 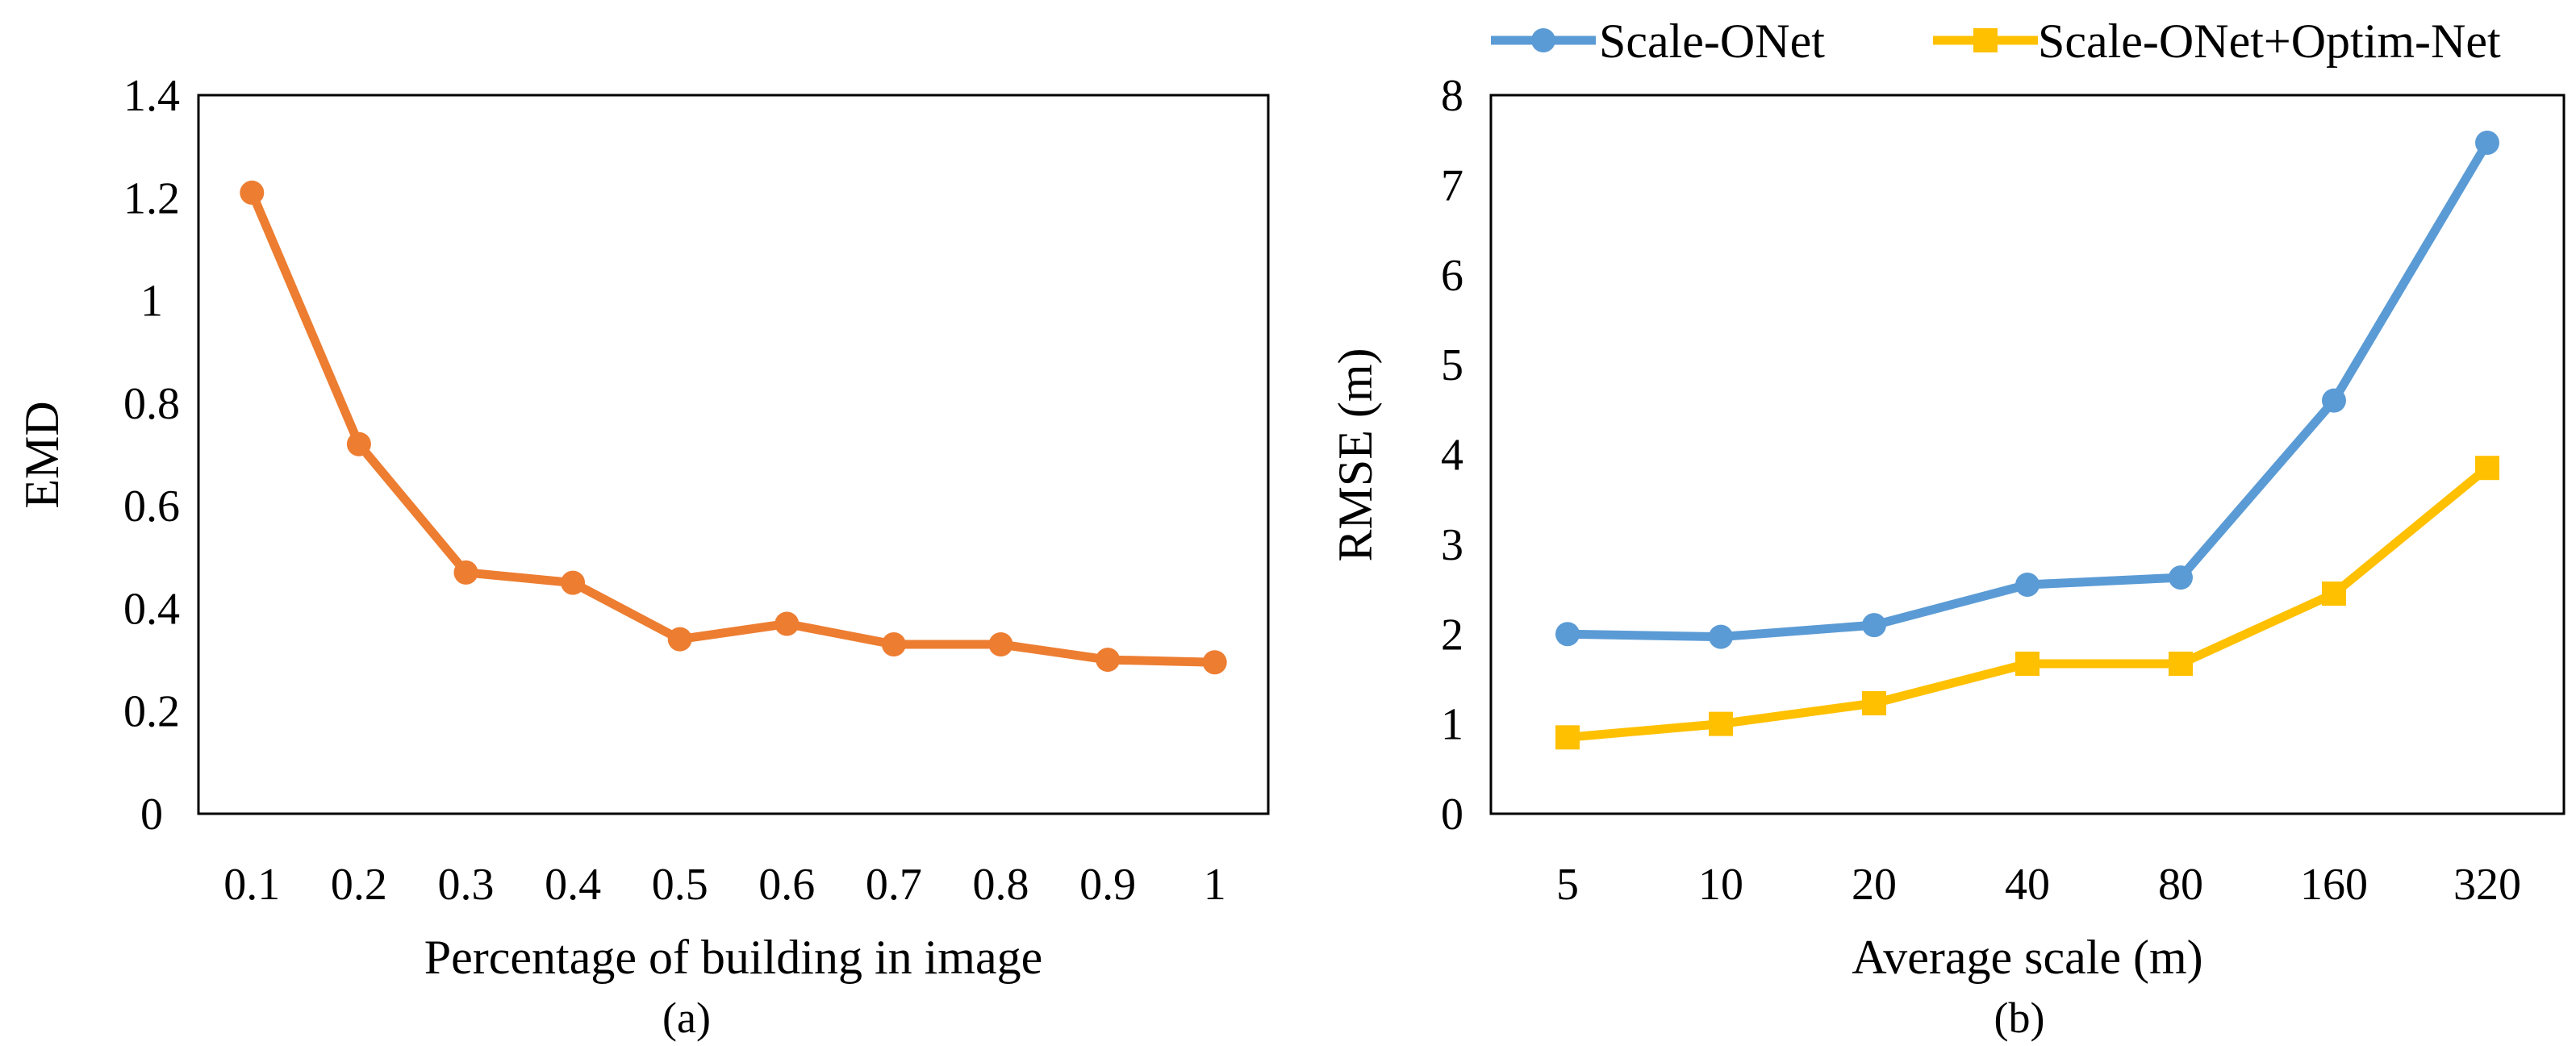 I want to click on x-ticks-b: 5 10 20 40 80 160 320, so click(x=2038, y=885).